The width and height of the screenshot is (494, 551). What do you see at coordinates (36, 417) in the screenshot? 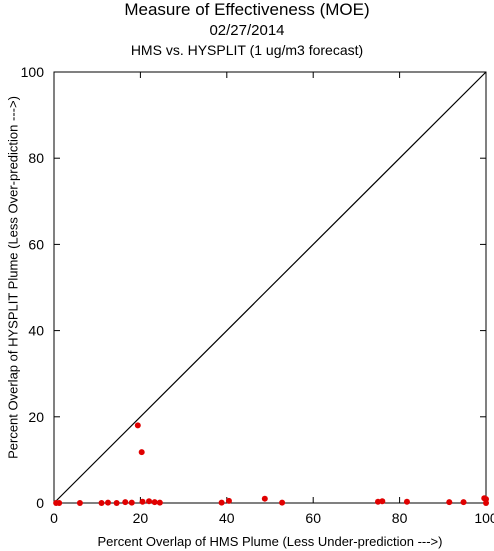
I see `y-tick-label: 20` at bounding box center [36, 417].